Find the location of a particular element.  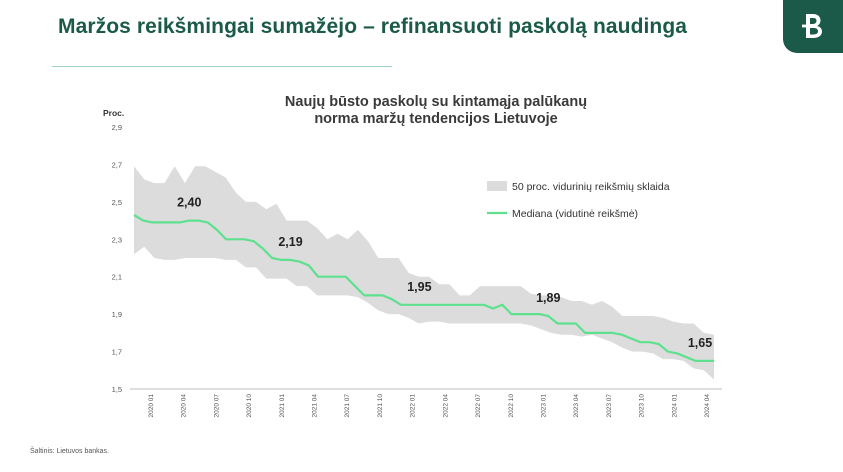

chart-title-line: norma maržų tendencijos Lietuvoje is located at coordinates (435, 119).